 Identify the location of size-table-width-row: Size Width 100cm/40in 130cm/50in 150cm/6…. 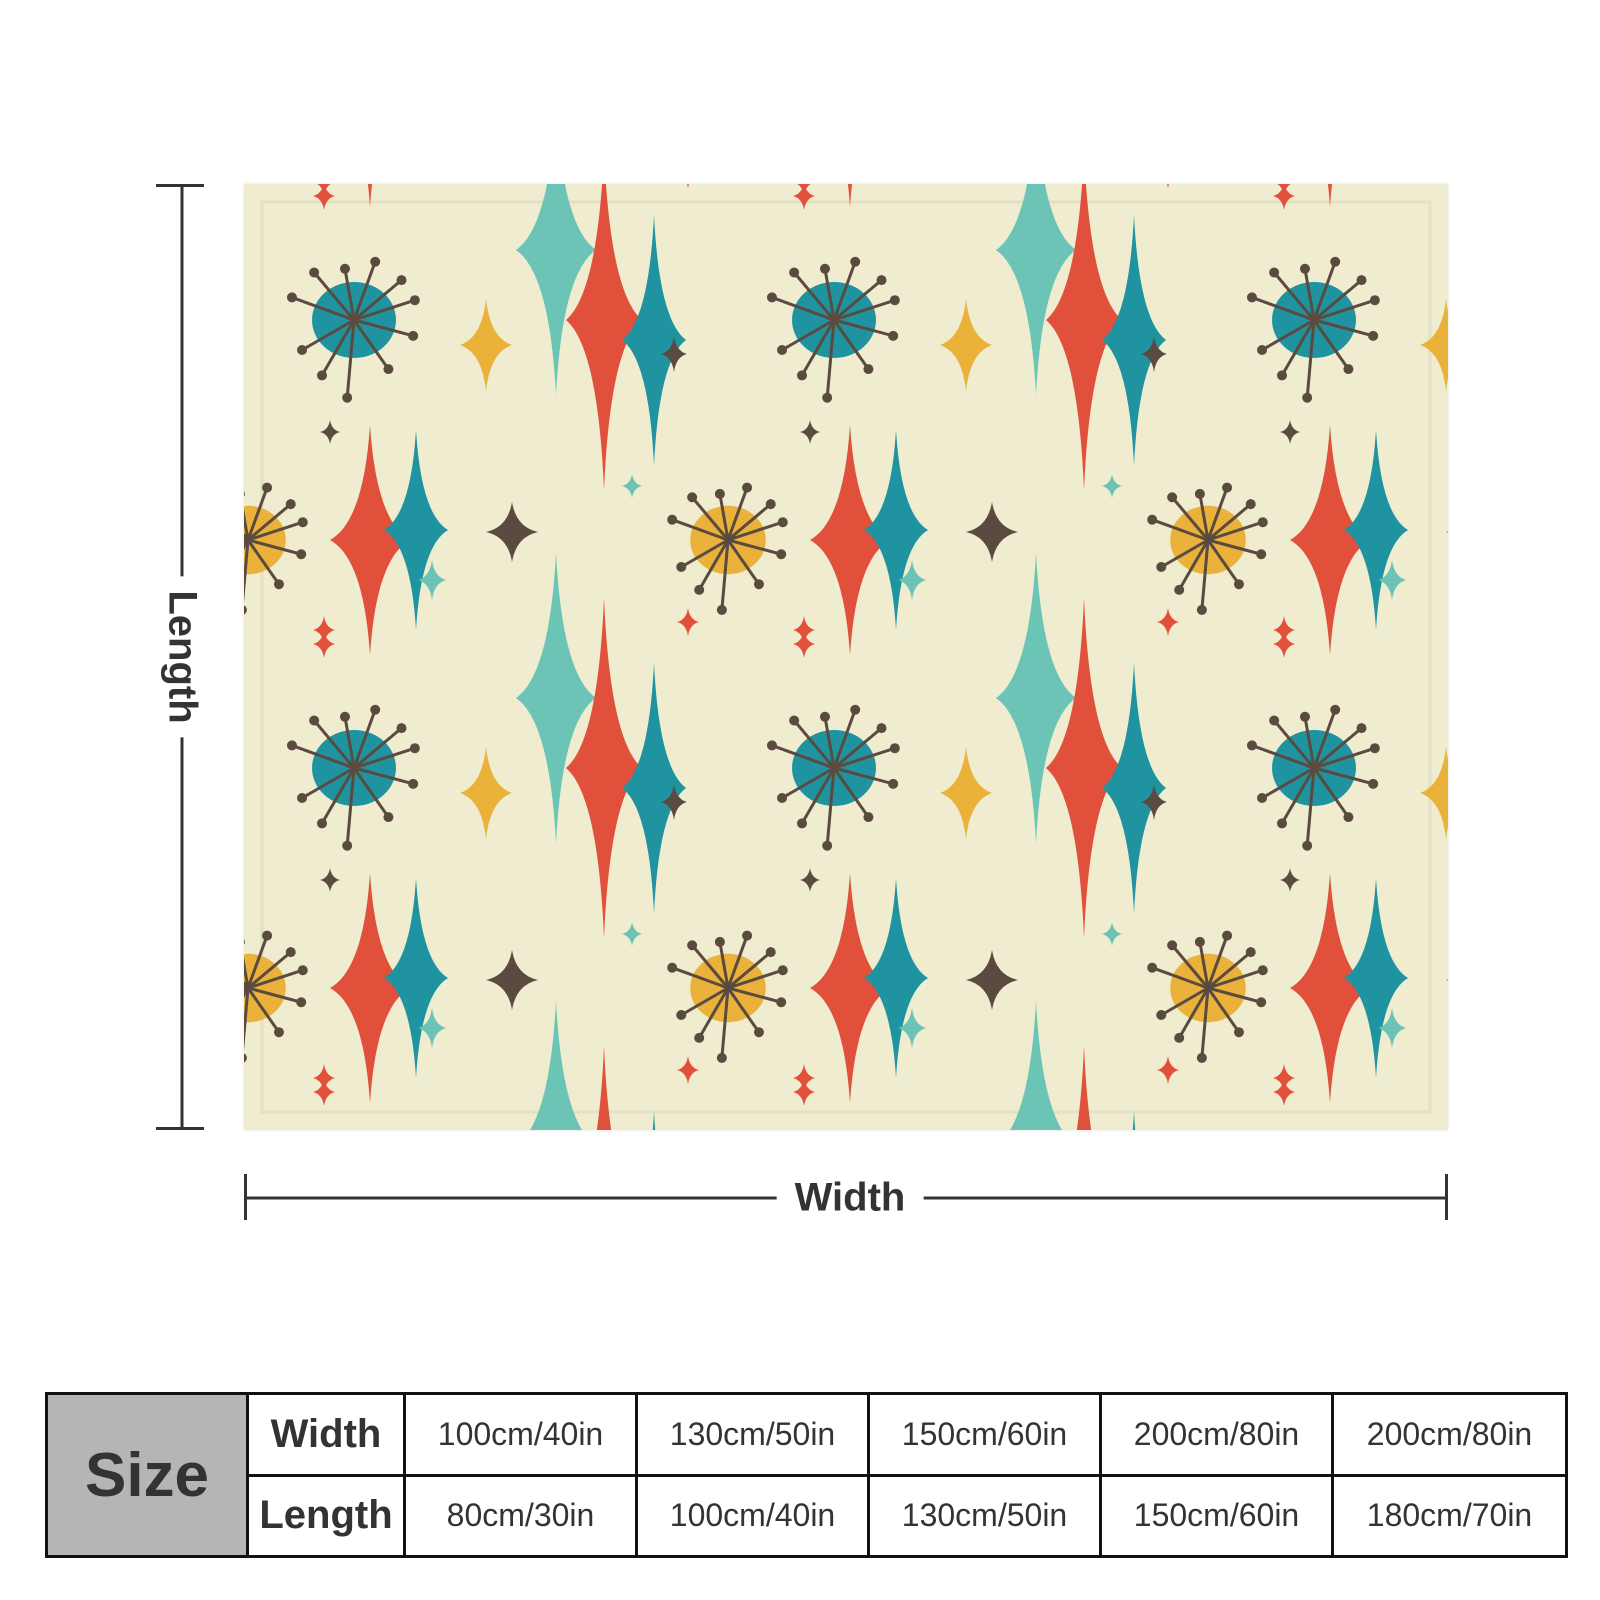
(806, 1475).